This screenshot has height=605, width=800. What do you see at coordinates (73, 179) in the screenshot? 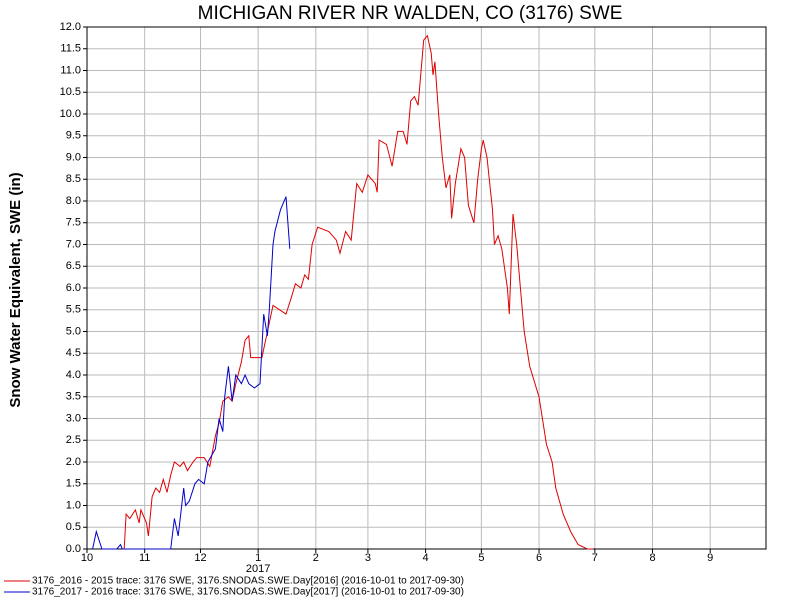
I see `y-tick-label: 8.5` at bounding box center [73, 179].